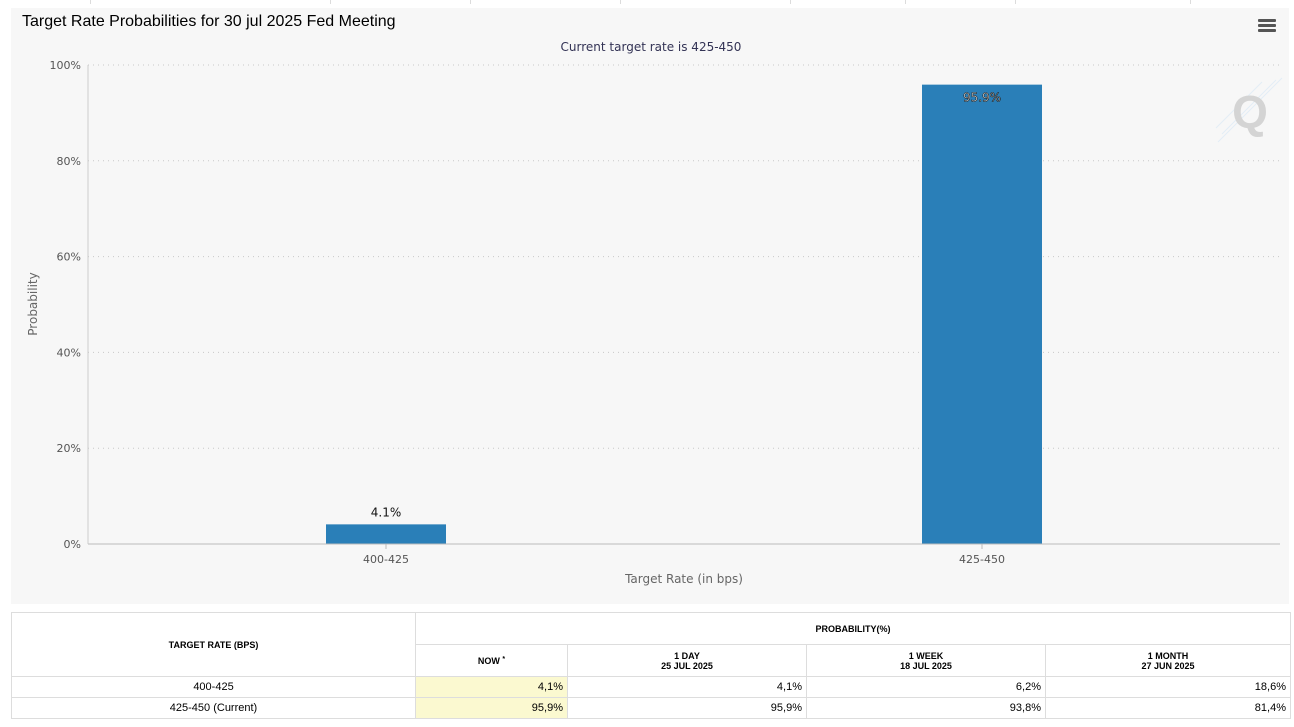  I want to click on now-column-header: NOW *, so click(491, 660).